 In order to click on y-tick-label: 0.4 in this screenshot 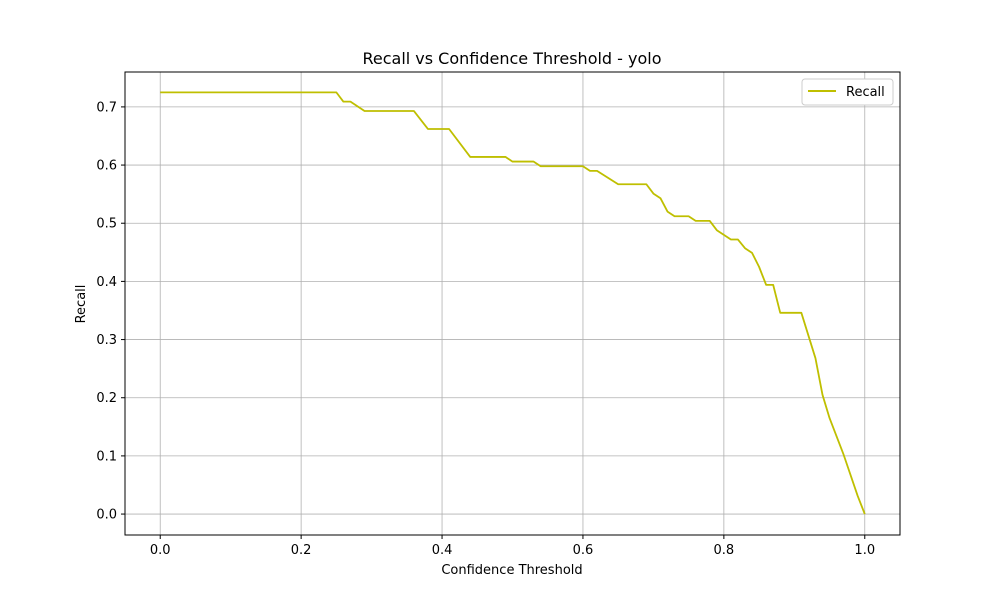, I will do `click(106, 282)`.